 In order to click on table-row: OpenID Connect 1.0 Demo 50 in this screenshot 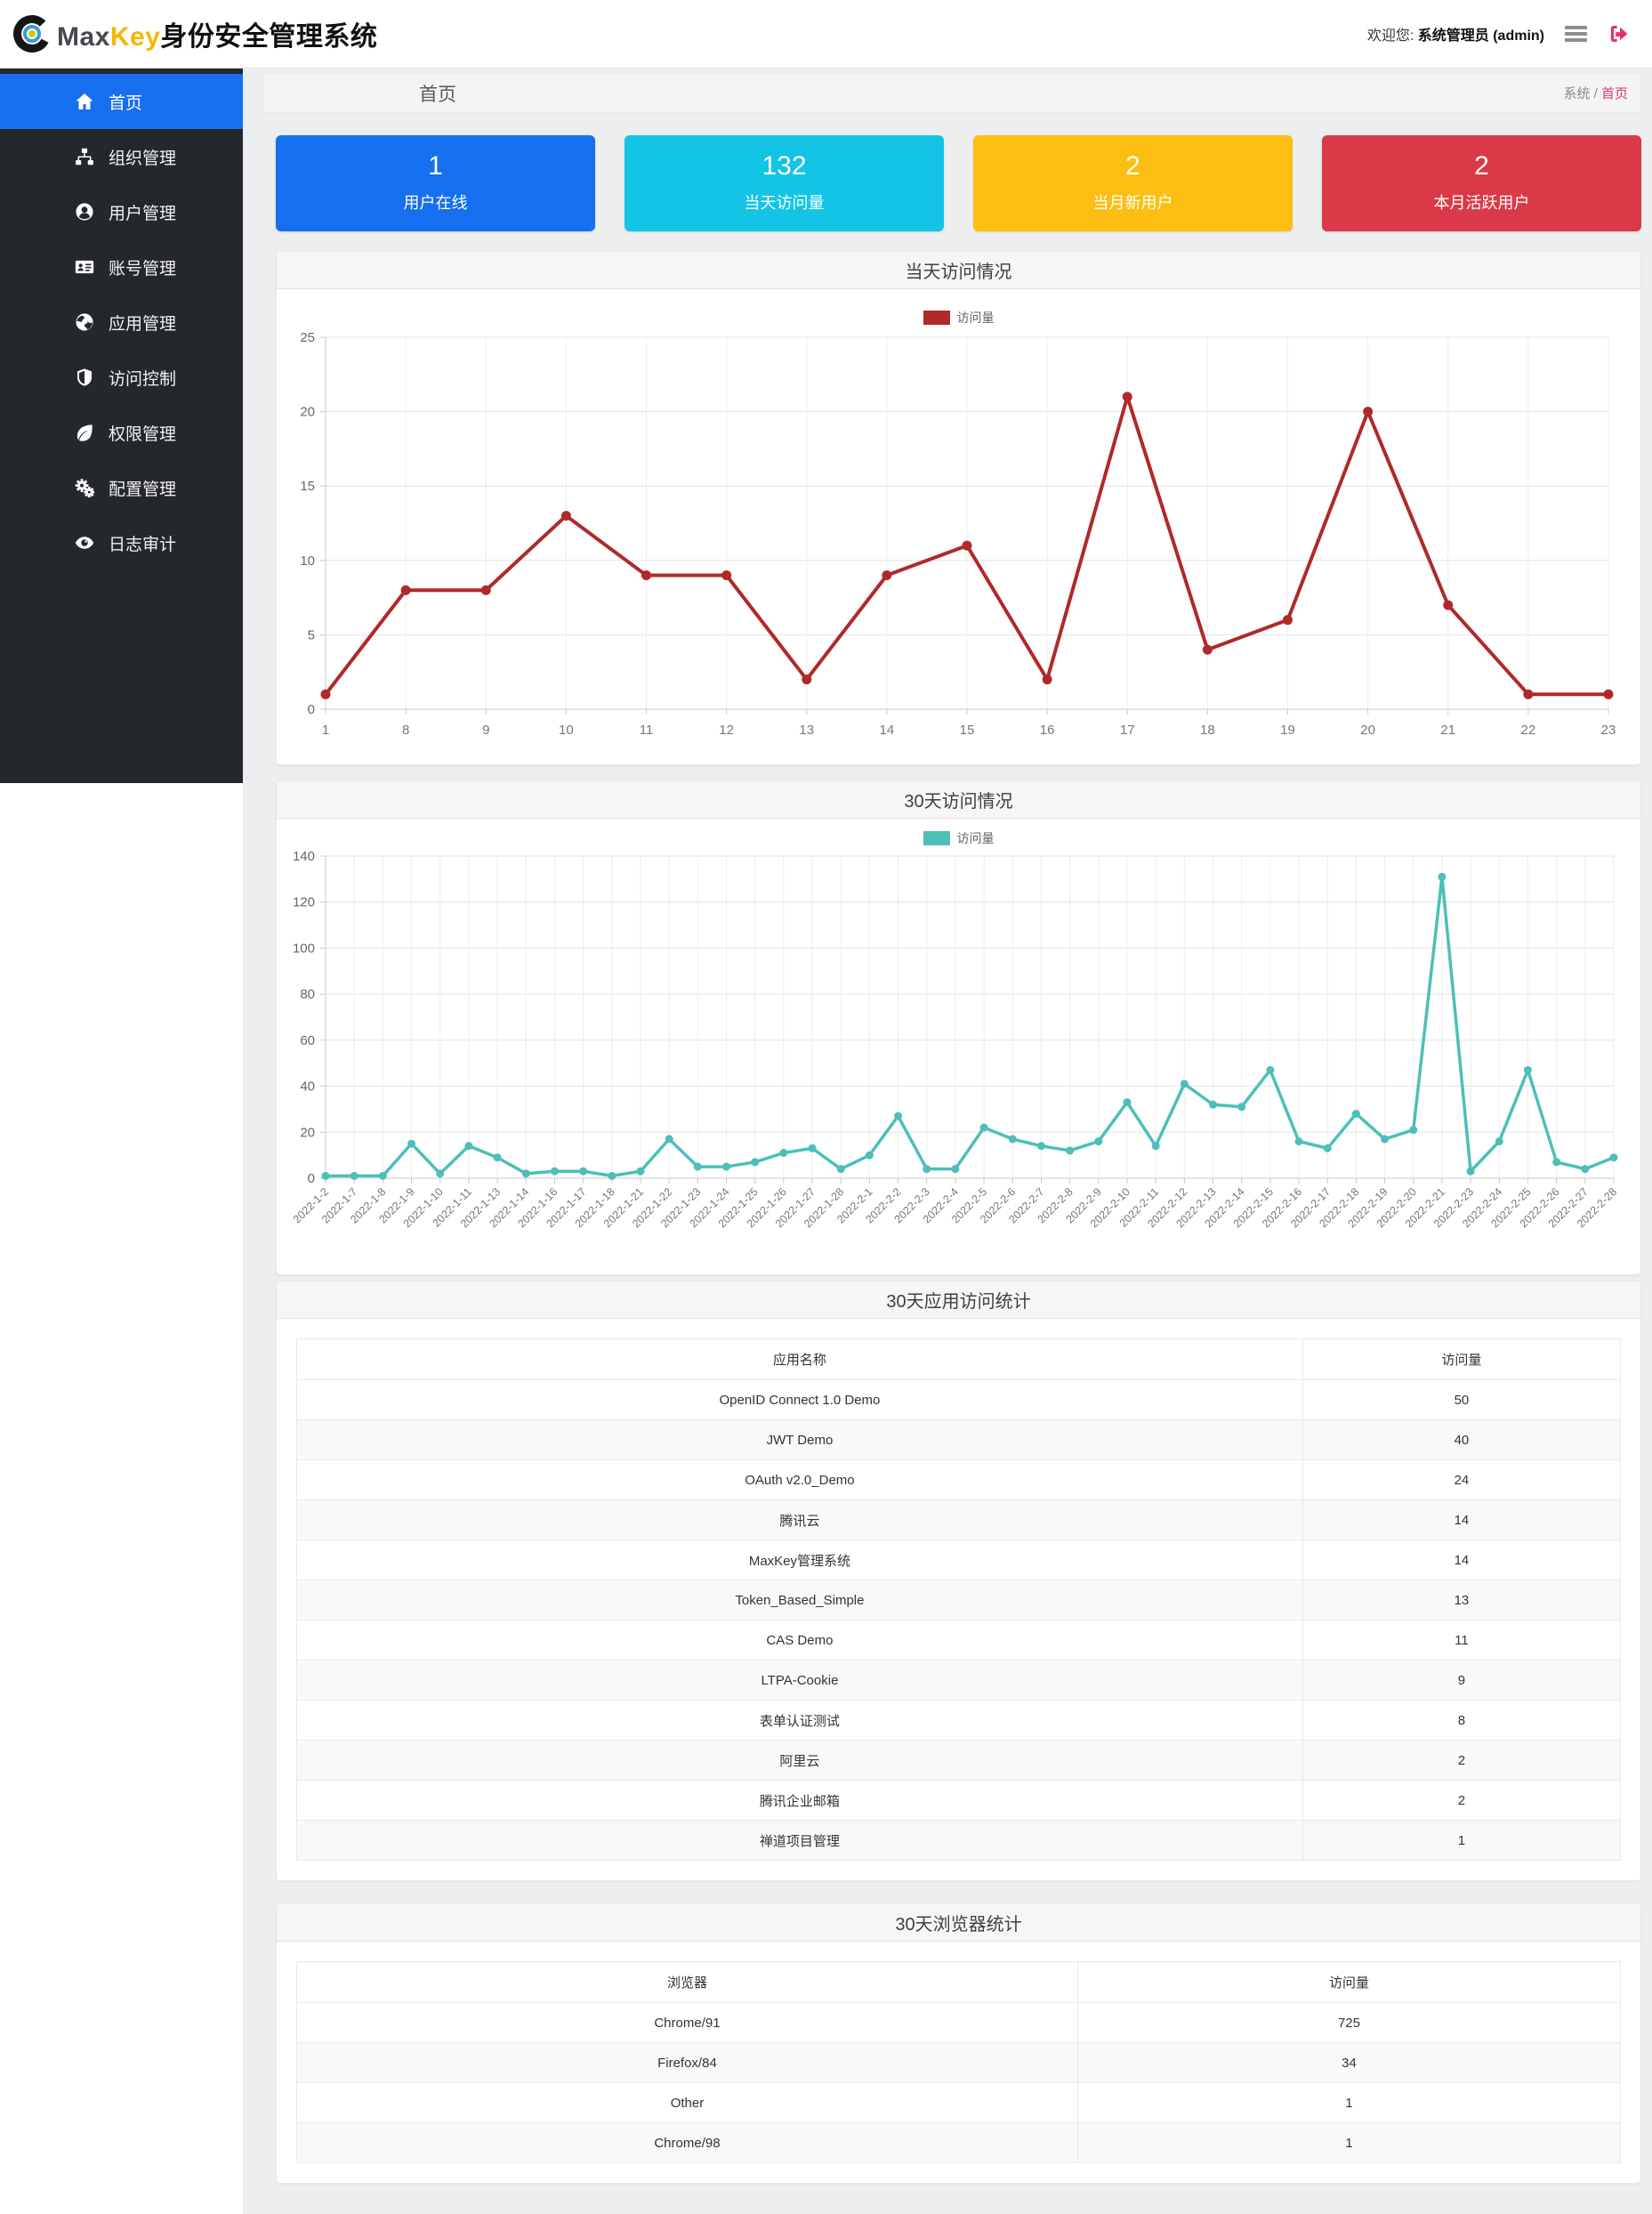, I will do `click(959, 1399)`.